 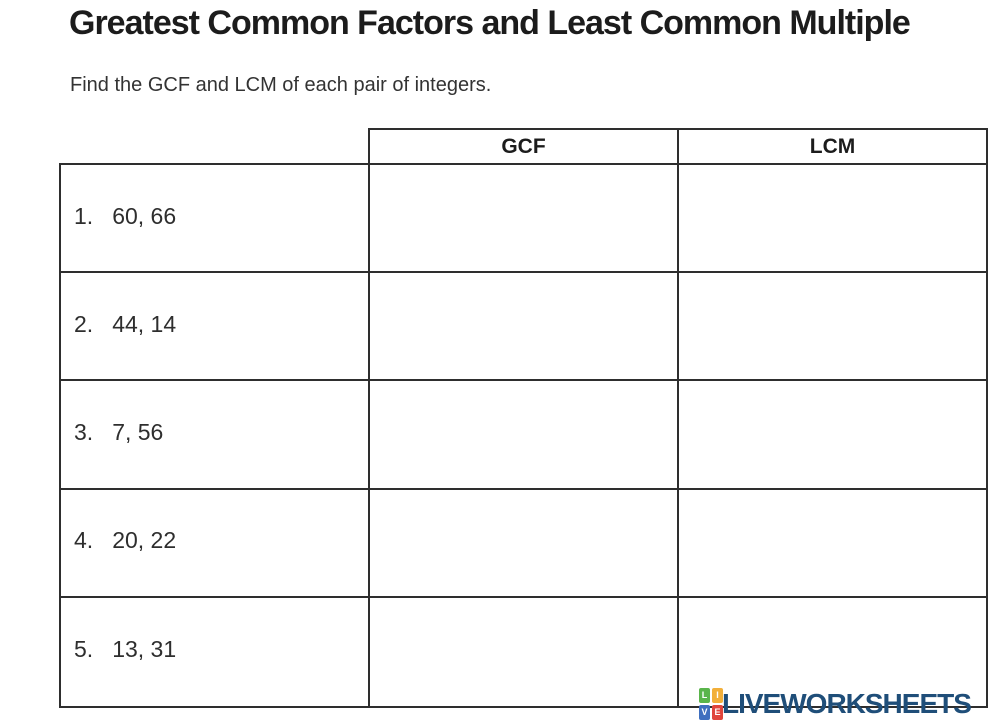 What do you see at coordinates (144, 540) in the screenshot?
I see `problem-pair: 20, 22` at bounding box center [144, 540].